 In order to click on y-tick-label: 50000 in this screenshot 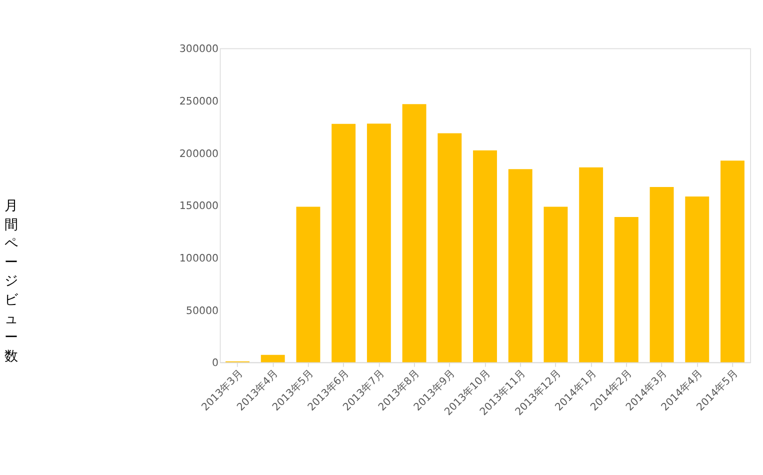, I will do `click(202, 310)`.